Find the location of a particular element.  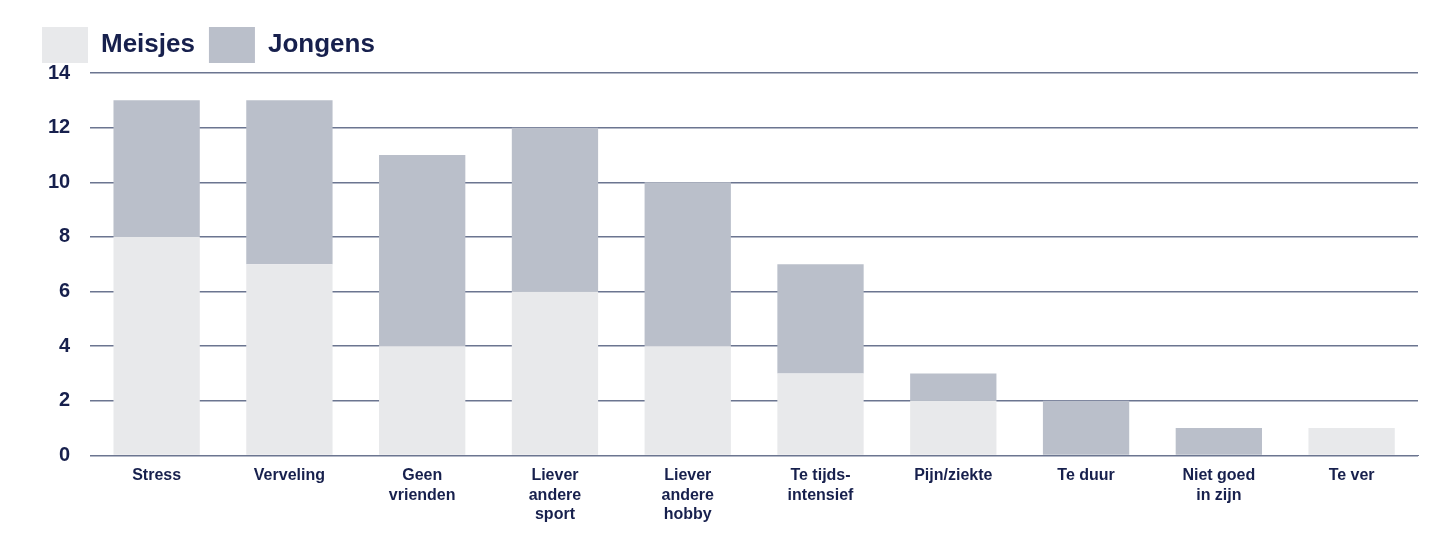

x-tick-label: Pijn/ziekte is located at coordinates (953, 475).